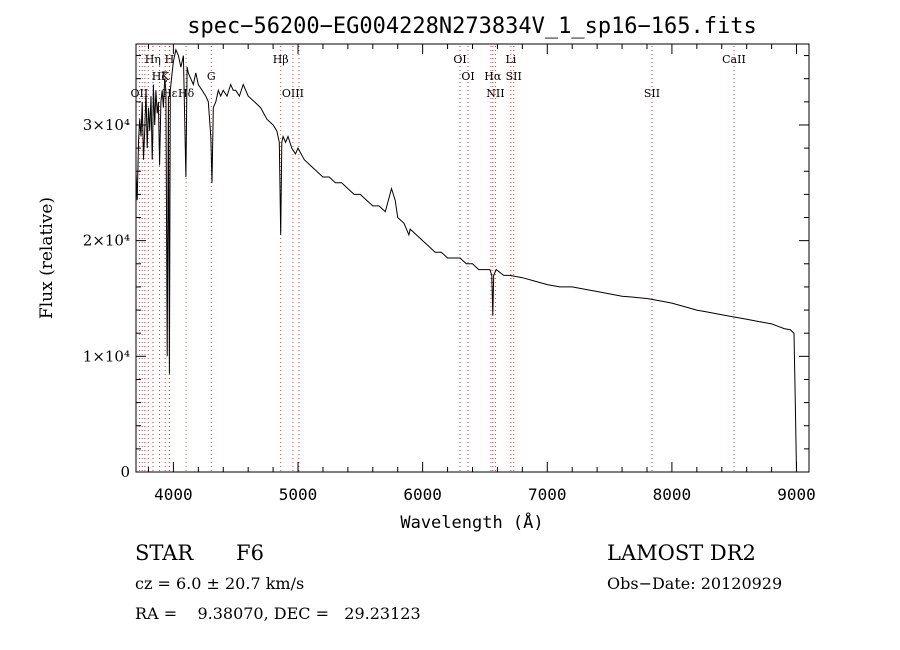 The height and width of the screenshot is (650, 900). What do you see at coordinates (106, 241) in the screenshot?
I see `y-tick-label: 2×10⁴` at bounding box center [106, 241].